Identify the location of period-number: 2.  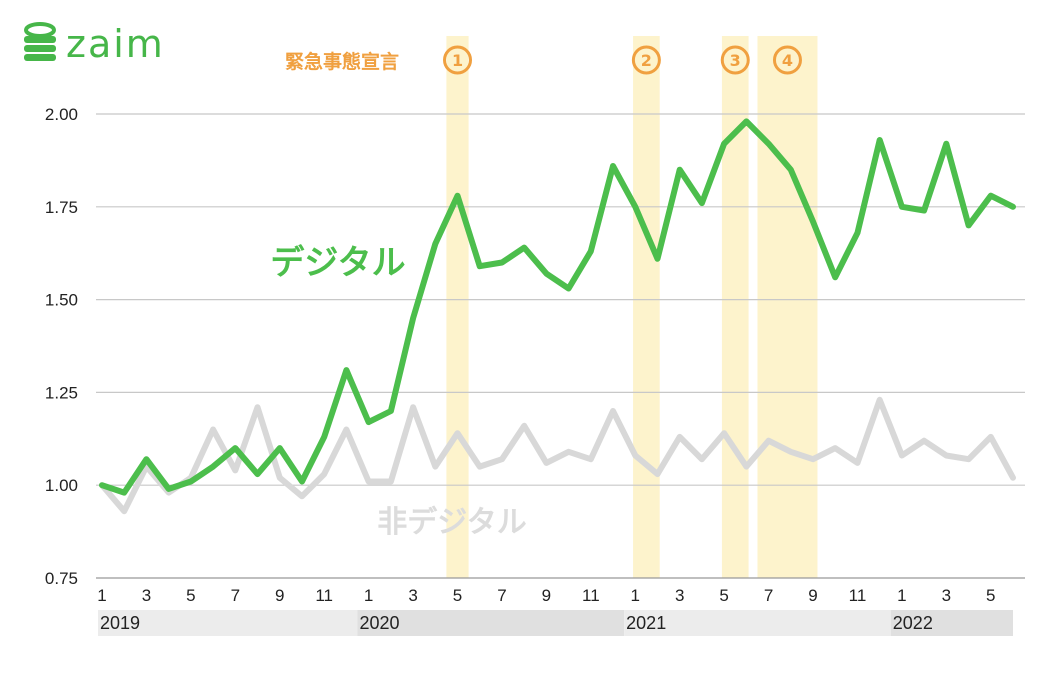
(646, 60).